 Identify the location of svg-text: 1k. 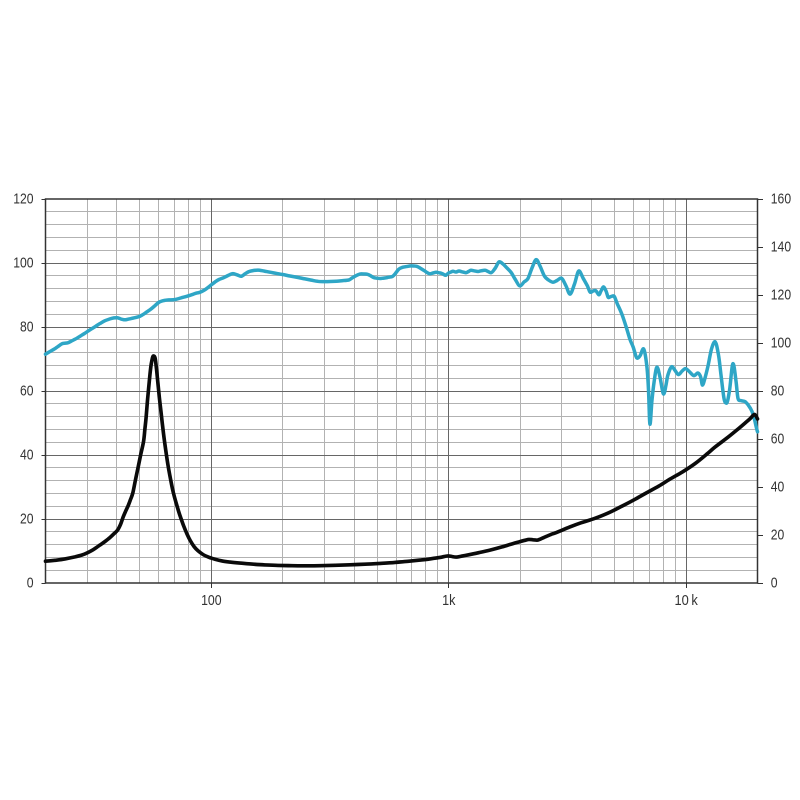
(449, 601).